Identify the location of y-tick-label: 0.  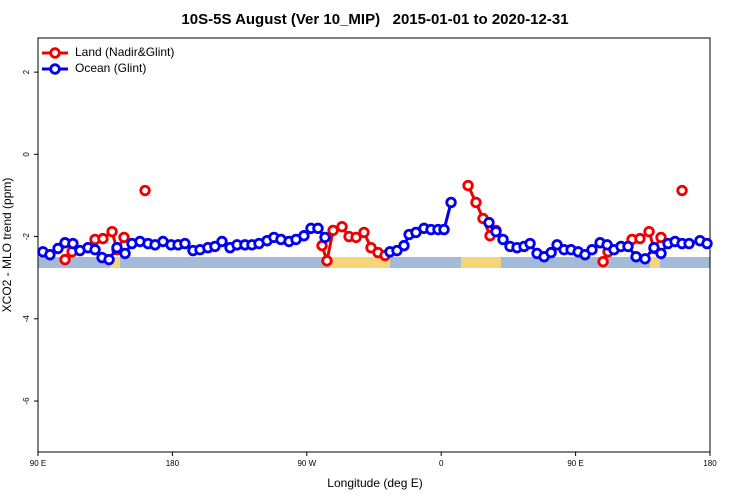
(26, 154).